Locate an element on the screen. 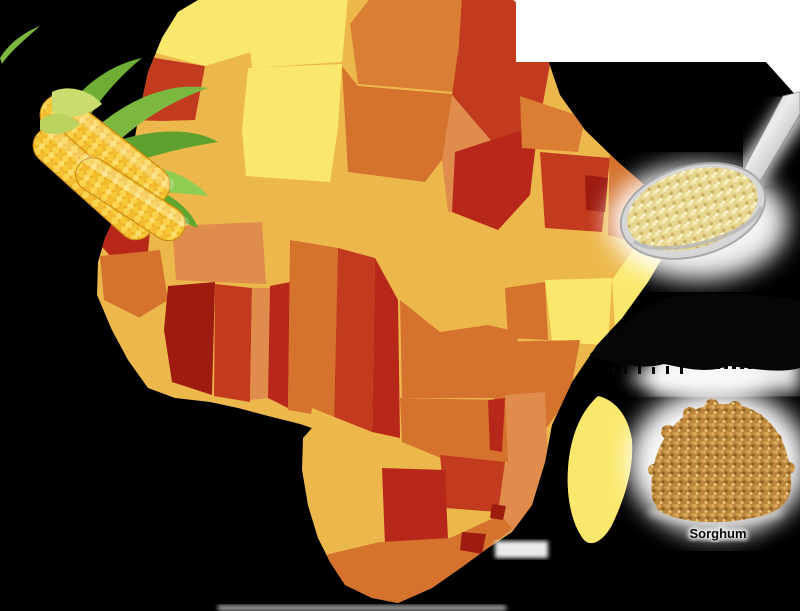 The width and height of the screenshot is (800, 611). white-remnant-block is located at coordinates (521, 549).